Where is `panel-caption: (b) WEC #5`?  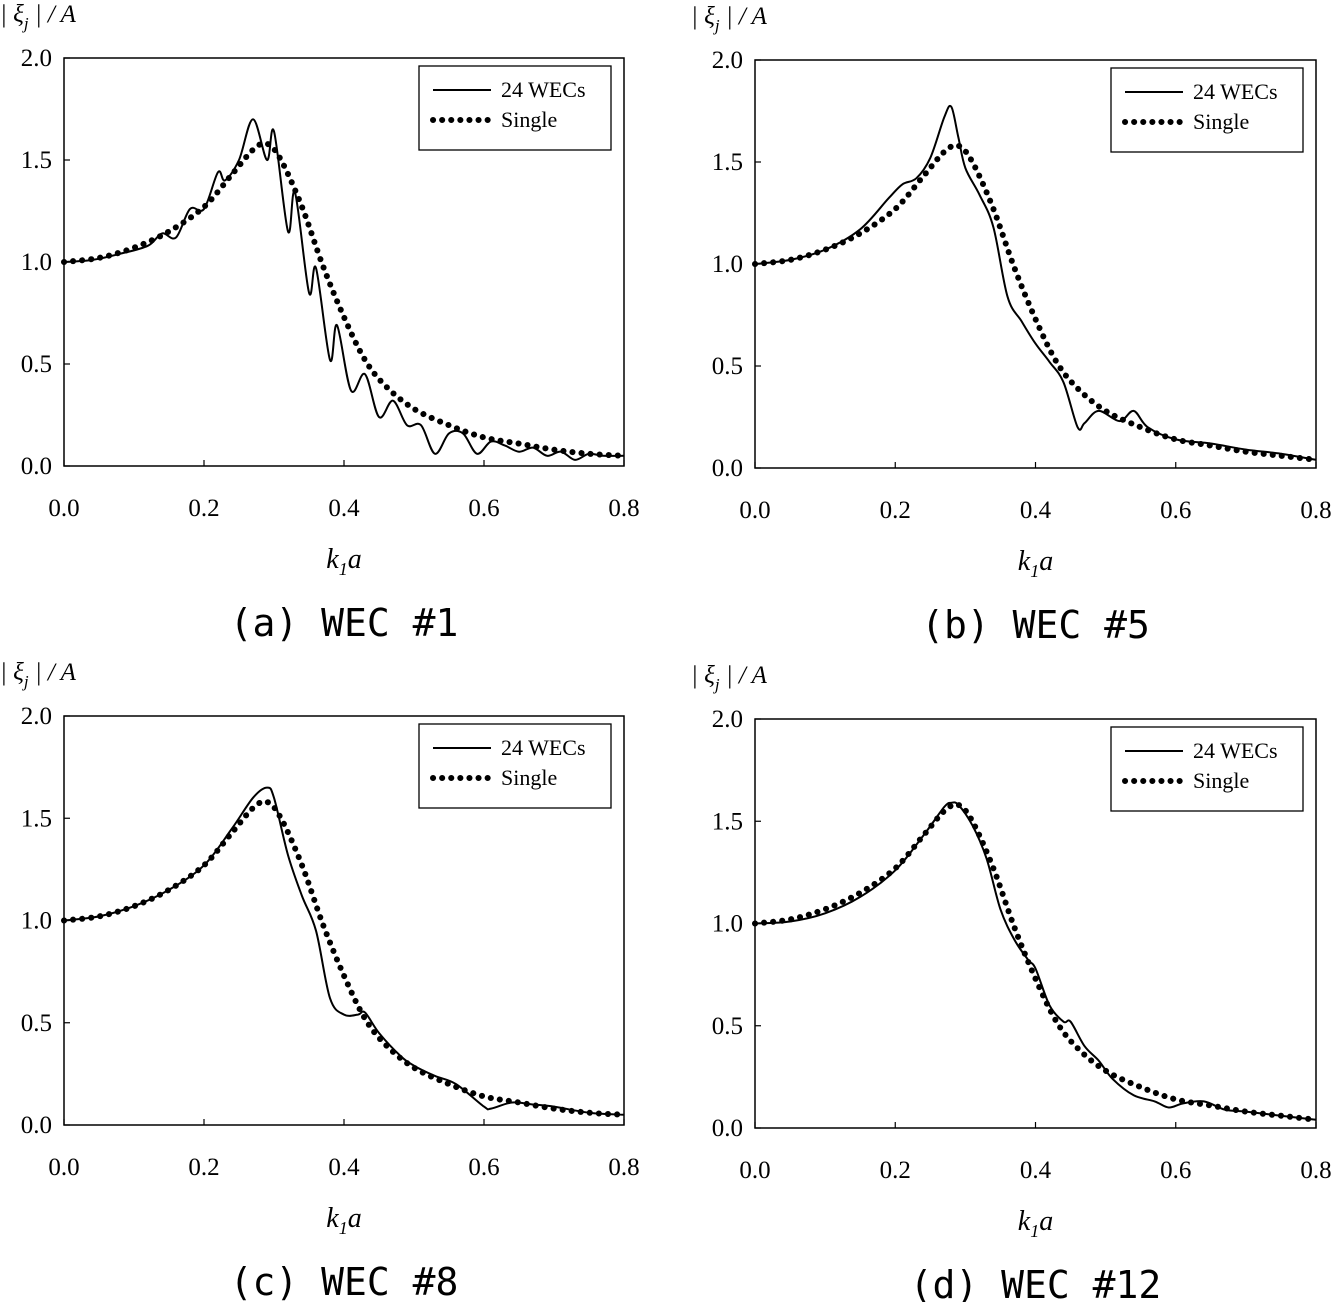 panel-caption: (b) WEC #5 is located at coordinates (1035, 625).